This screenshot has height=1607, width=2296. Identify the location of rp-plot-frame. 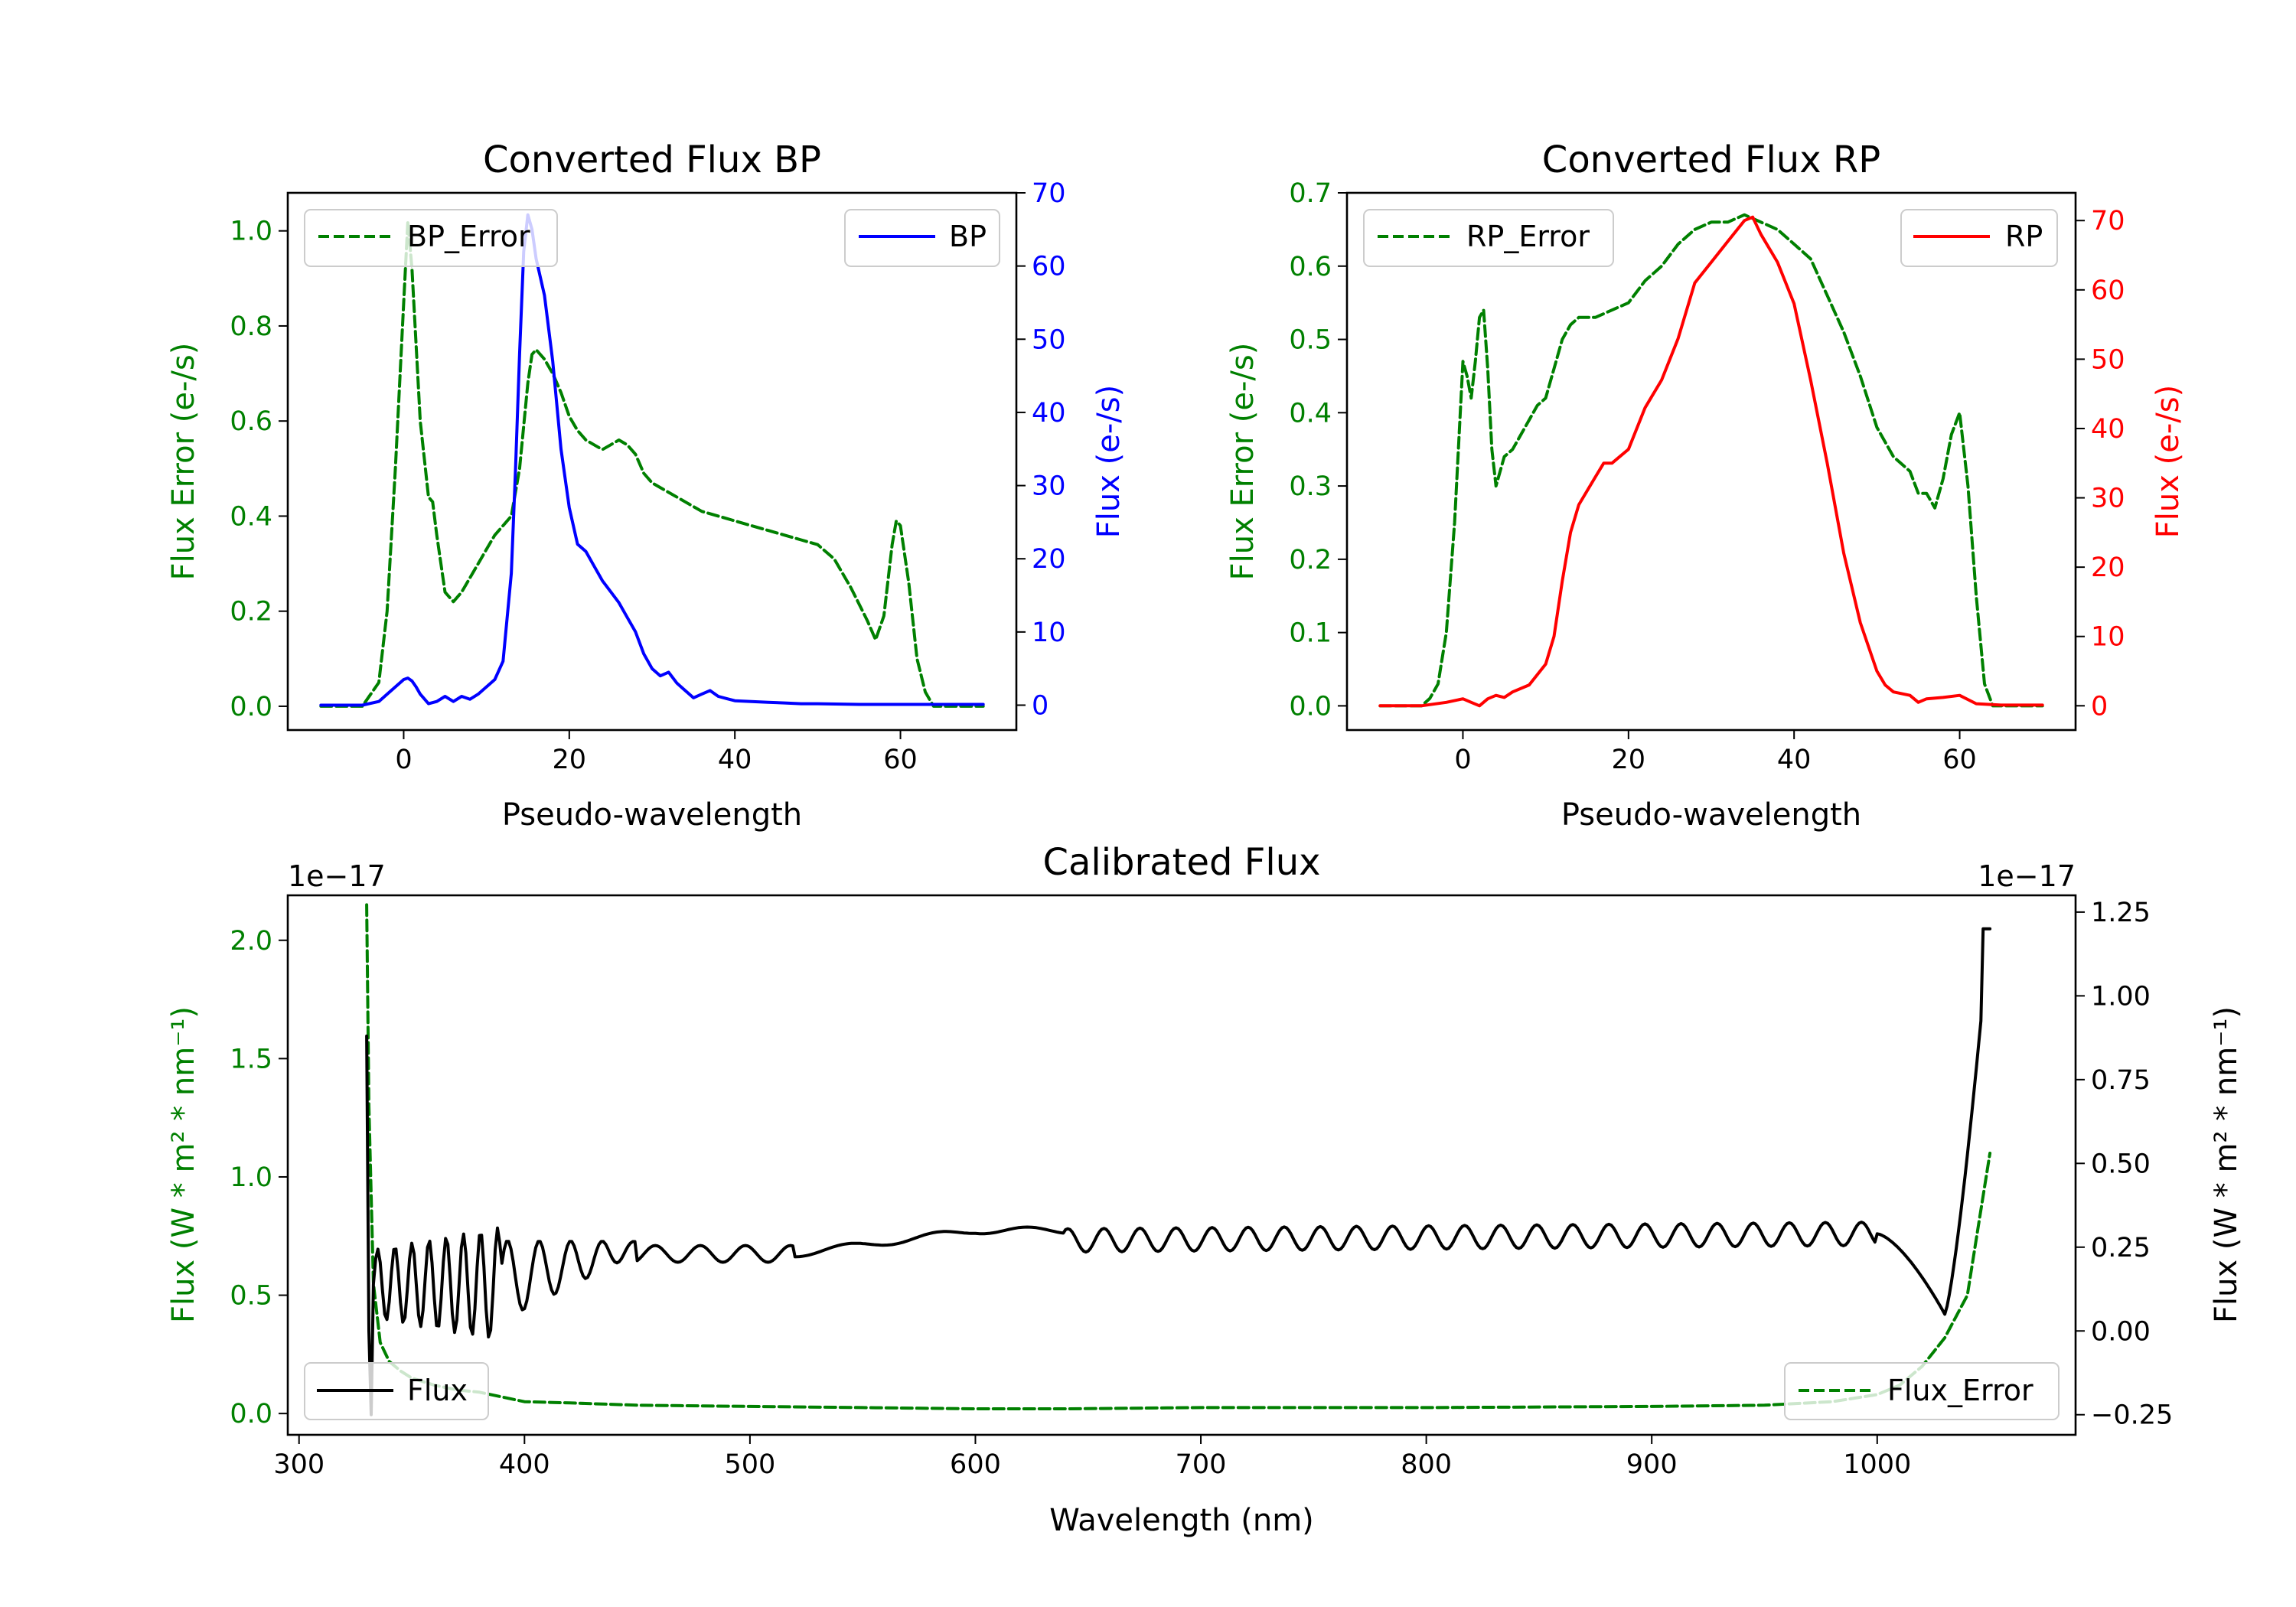
(1711, 461).